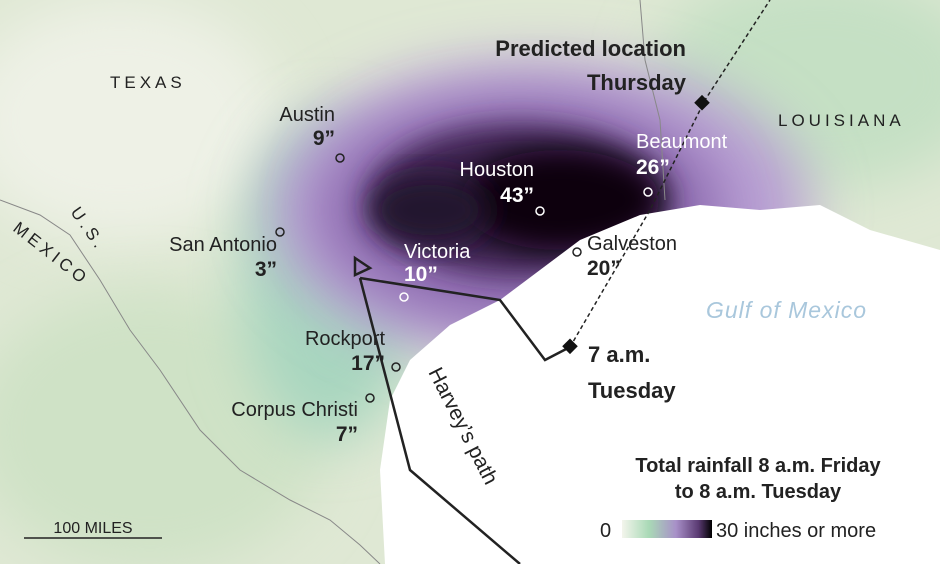 The width and height of the screenshot is (940, 564). What do you see at coordinates (345, 339) in the screenshot?
I see `city-name: Rockport` at bounding box center [345, 339].